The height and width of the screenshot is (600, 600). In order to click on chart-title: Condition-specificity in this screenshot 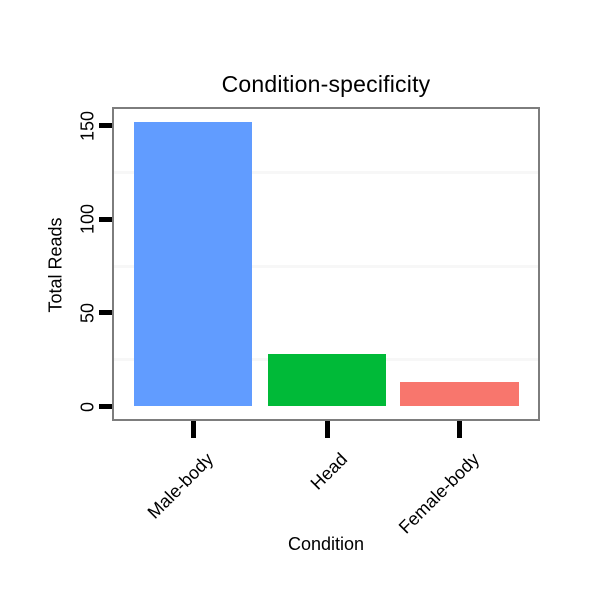, I will do `click(326, 84)`.